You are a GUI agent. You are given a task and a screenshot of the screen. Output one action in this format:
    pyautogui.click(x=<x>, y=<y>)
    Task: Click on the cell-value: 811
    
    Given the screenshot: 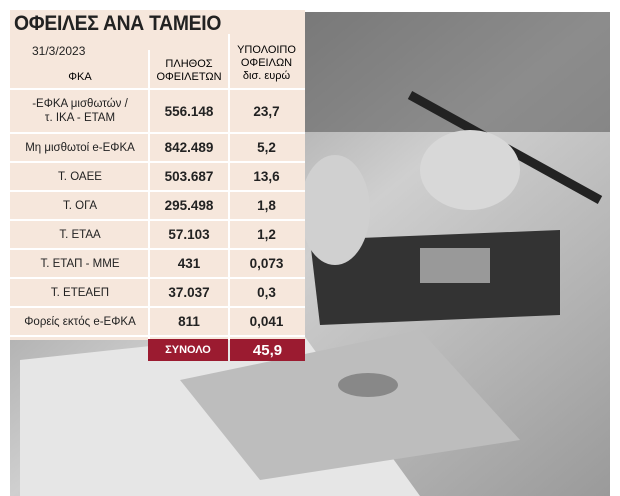 What is the action you would take?
    pyautogui.click(x=189, y=321)
    